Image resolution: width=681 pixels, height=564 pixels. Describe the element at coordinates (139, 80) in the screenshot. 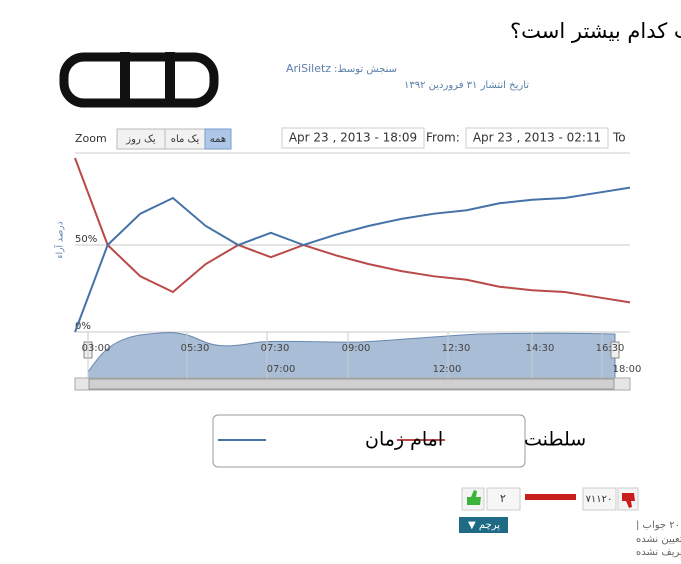

I see `logo` at that location.